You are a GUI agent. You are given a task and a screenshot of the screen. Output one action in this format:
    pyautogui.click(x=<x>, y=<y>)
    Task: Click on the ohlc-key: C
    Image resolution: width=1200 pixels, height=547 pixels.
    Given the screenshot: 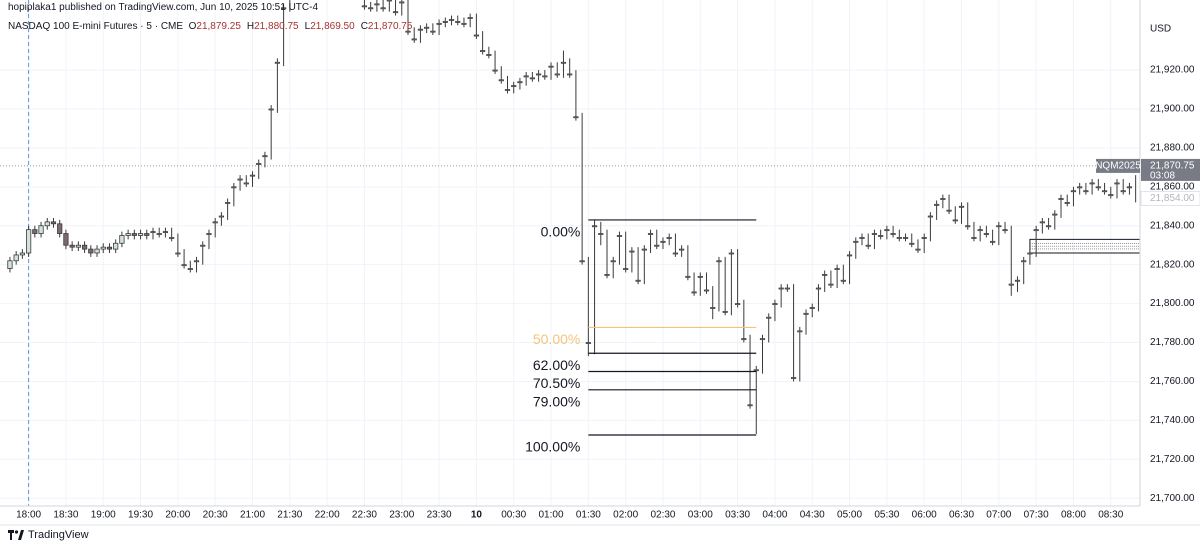 What is the action you would take?
    pyautogui.click(x=364, y=26)
    